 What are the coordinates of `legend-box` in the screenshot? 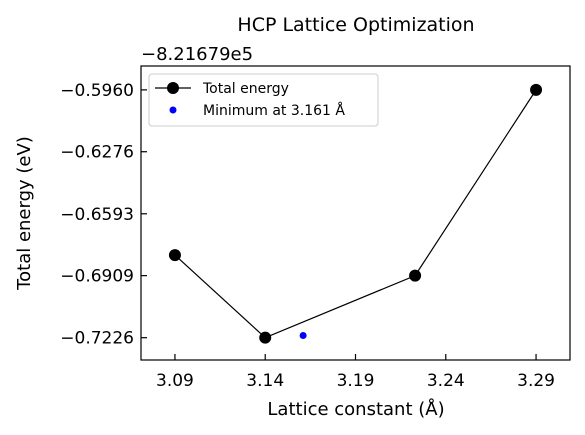 It's located at (263, 100).